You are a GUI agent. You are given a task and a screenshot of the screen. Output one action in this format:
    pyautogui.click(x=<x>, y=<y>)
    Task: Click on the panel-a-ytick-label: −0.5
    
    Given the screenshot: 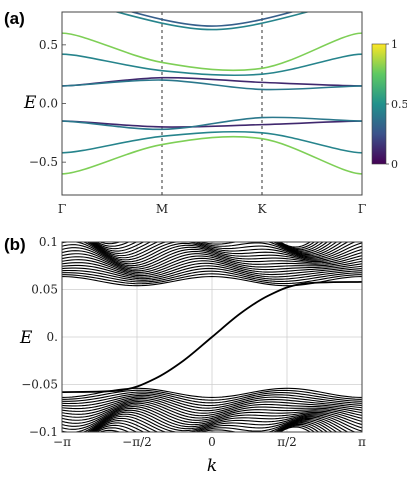 What is the action you would take?
    pyautogui.click(x=43, y=162)
    